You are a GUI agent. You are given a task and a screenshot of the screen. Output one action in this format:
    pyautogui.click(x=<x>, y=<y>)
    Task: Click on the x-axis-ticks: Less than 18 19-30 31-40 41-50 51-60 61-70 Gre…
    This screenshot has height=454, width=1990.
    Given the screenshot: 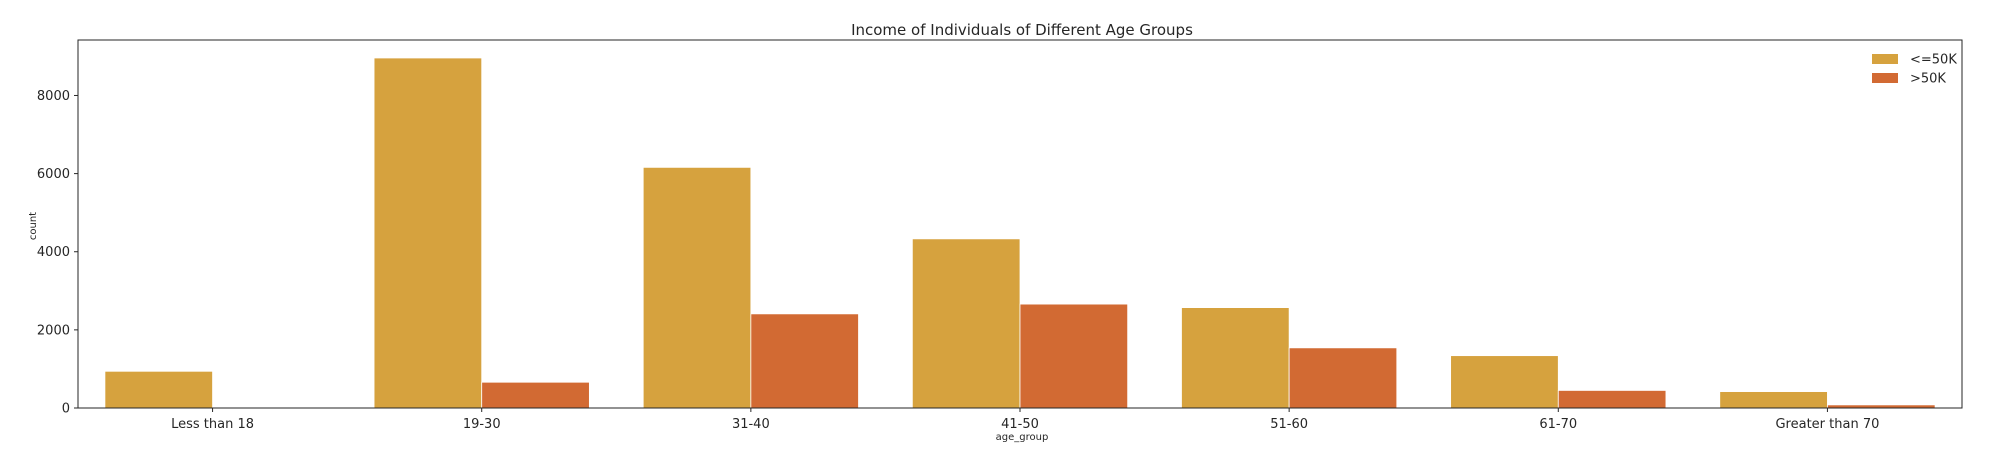 What is the action you would take?
    pyautogui.click(x=1025, y=420)
    